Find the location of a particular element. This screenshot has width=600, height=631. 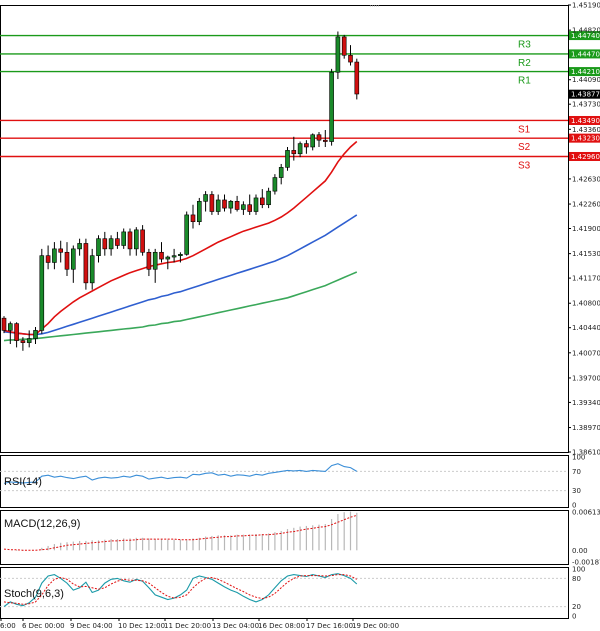

sub-tick-label: 30 is located at coordinates (576, 491).